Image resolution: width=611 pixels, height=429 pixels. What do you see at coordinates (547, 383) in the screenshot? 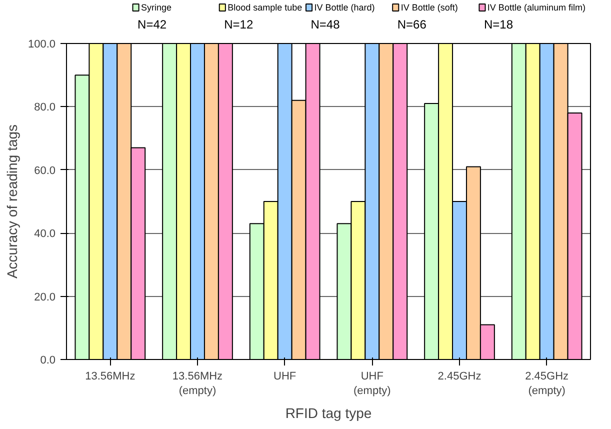
I see `x-tick-label: 2.45GHz (empty)` at bounding box center [547, 383].